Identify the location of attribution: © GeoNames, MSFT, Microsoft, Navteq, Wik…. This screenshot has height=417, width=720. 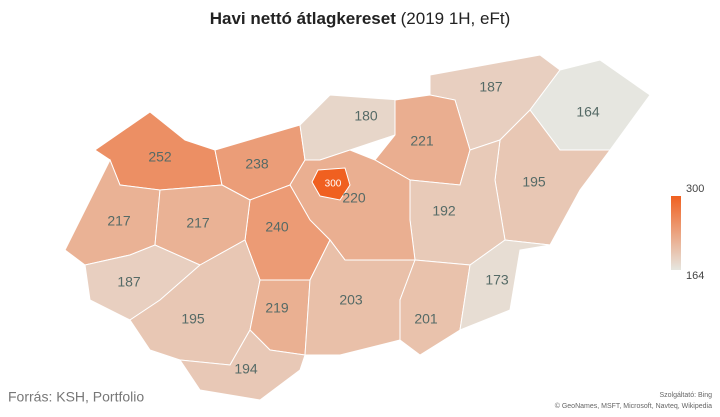
(633, 406).